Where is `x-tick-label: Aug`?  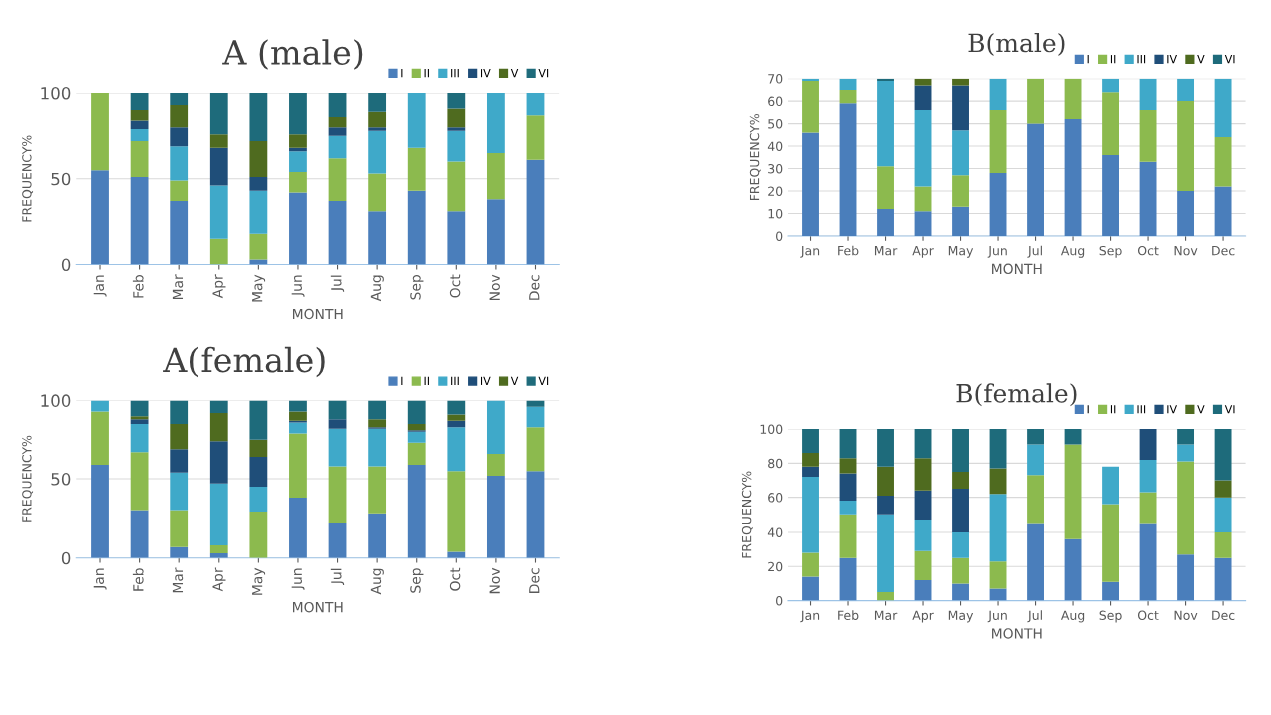 x-tick-label: Aug is located at coordinates (377, 288).